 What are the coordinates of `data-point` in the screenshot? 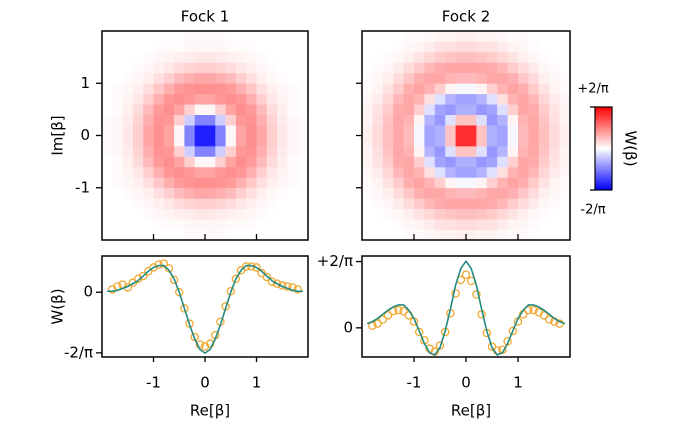 It's located at (419, 332).